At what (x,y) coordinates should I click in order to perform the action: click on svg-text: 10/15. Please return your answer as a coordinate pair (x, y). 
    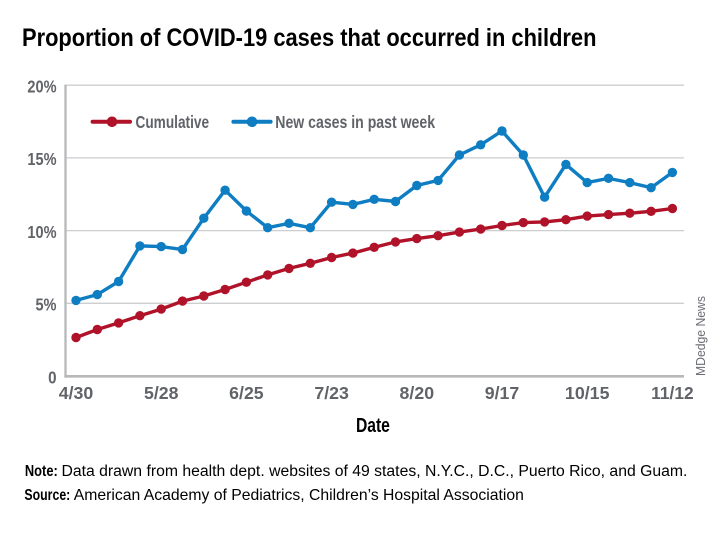
    Looking at the image, I should click on (587, 393).